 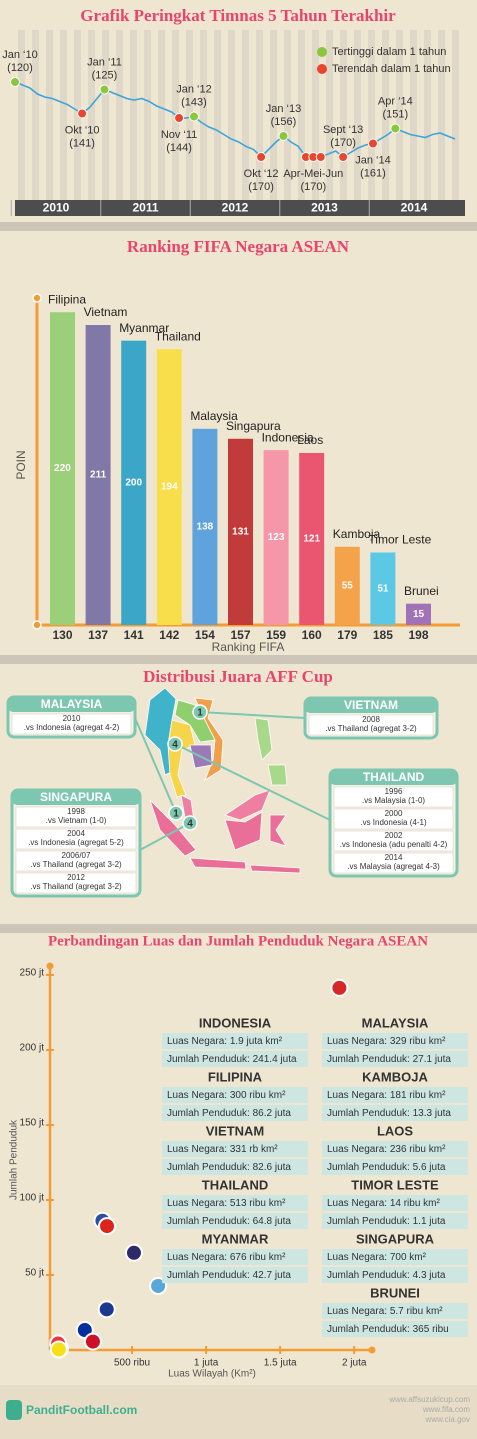 What do you see at coordinates (226, 1095) in the screenshot?
I see `card-text: Luas Negara: 300 ribu km²` at bounding box center [226, 1095].